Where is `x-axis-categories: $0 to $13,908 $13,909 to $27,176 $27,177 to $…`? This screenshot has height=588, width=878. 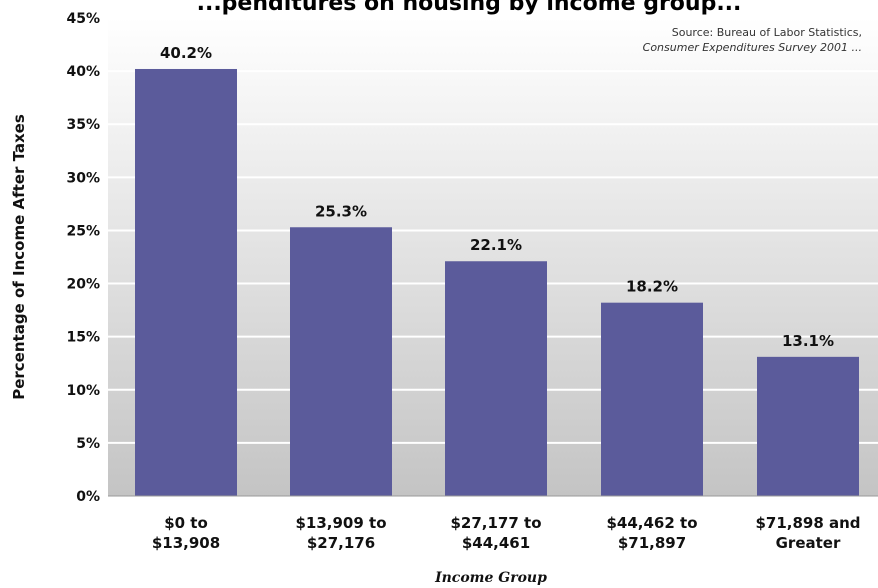 x-axis-categories: $0 to $13,908 $13,909 to $27,176 $27,177 to $… is located at coordinates (506, 533).